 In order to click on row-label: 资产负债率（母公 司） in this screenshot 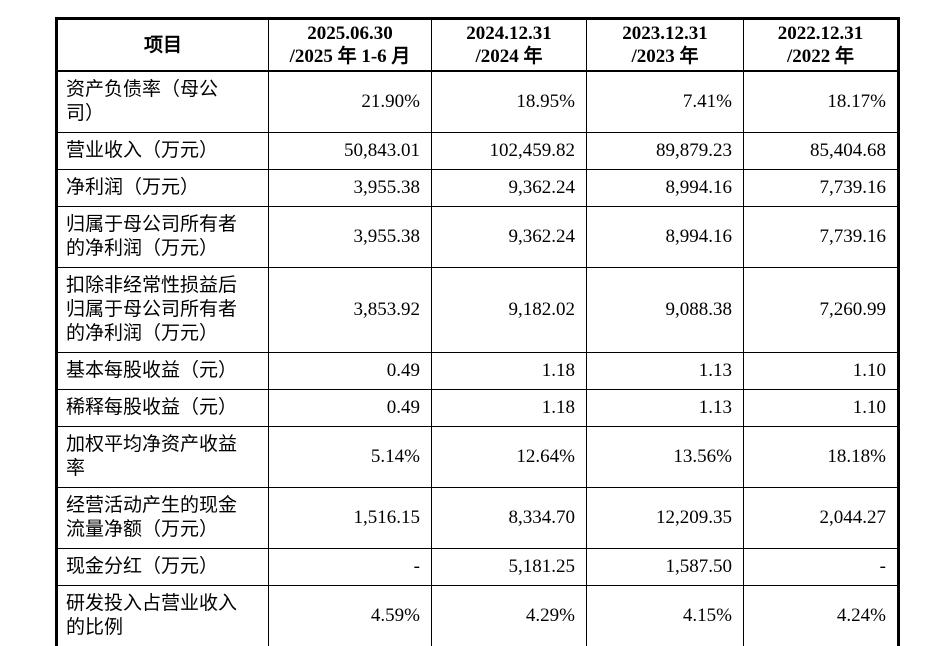, I will do `click(162, 101)`.